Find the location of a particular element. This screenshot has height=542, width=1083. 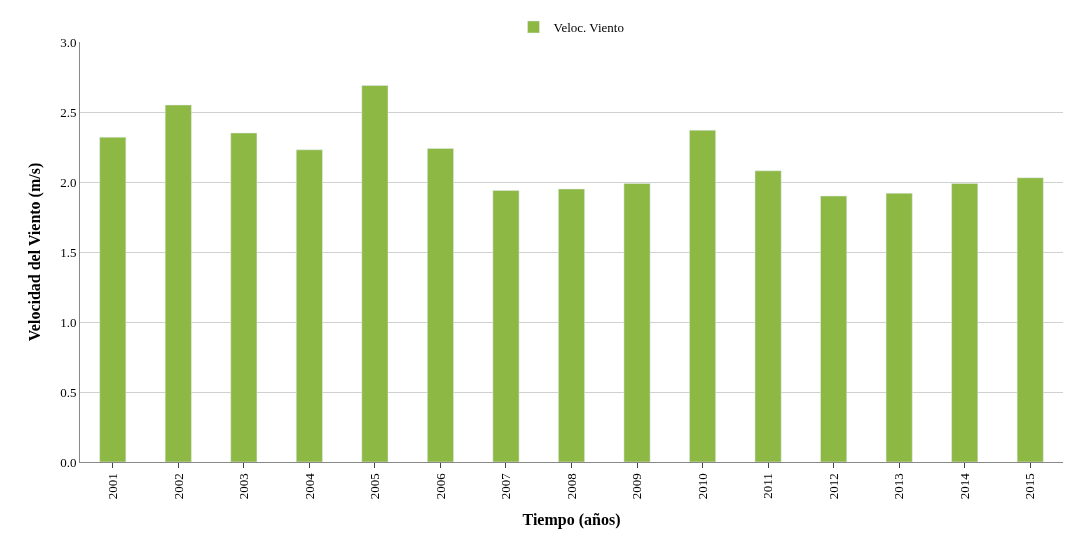

x-tick-label: 2002 is located at coordinates (178, 486).